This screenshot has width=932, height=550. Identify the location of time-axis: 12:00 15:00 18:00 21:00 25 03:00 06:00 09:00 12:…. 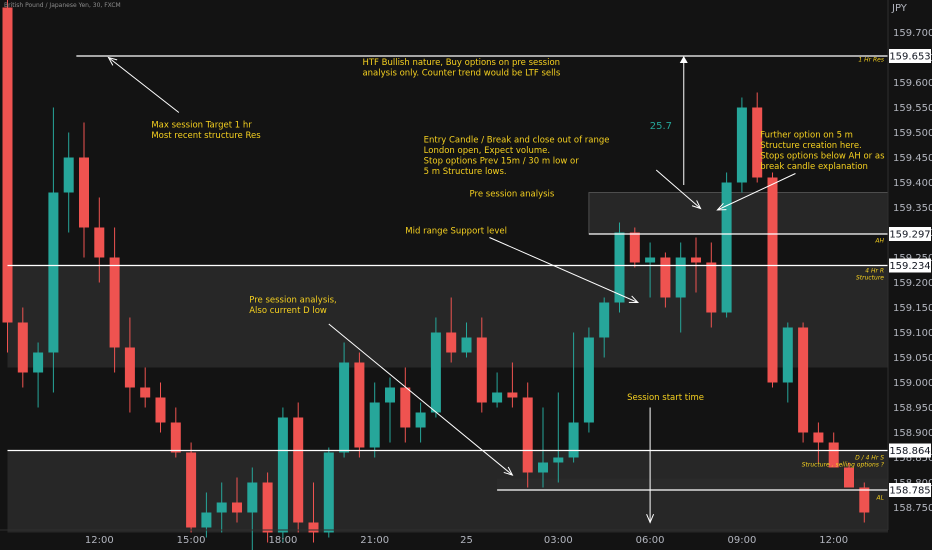
(466, 540).